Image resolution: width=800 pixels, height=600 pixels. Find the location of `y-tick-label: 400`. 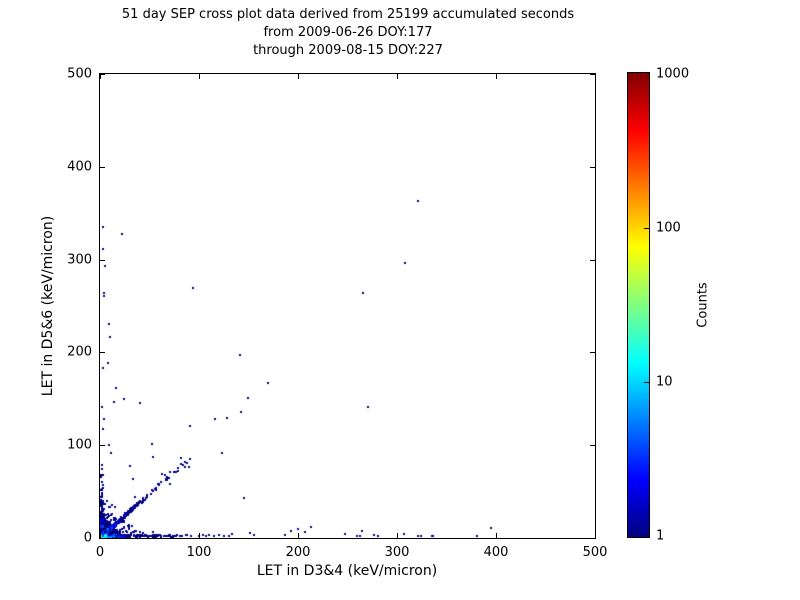

y-tick-label: 400 is located at coordinates (79, 167).